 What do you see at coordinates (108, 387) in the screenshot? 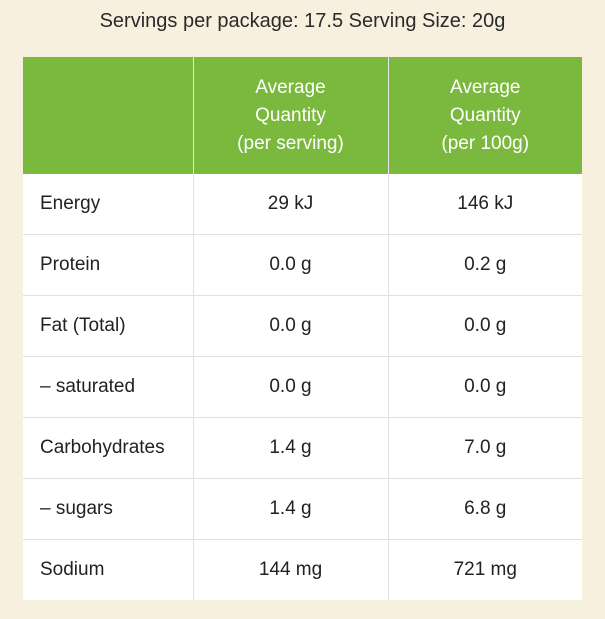
I see `nutrient-name: – saturated` at bounding box center [108, 387].